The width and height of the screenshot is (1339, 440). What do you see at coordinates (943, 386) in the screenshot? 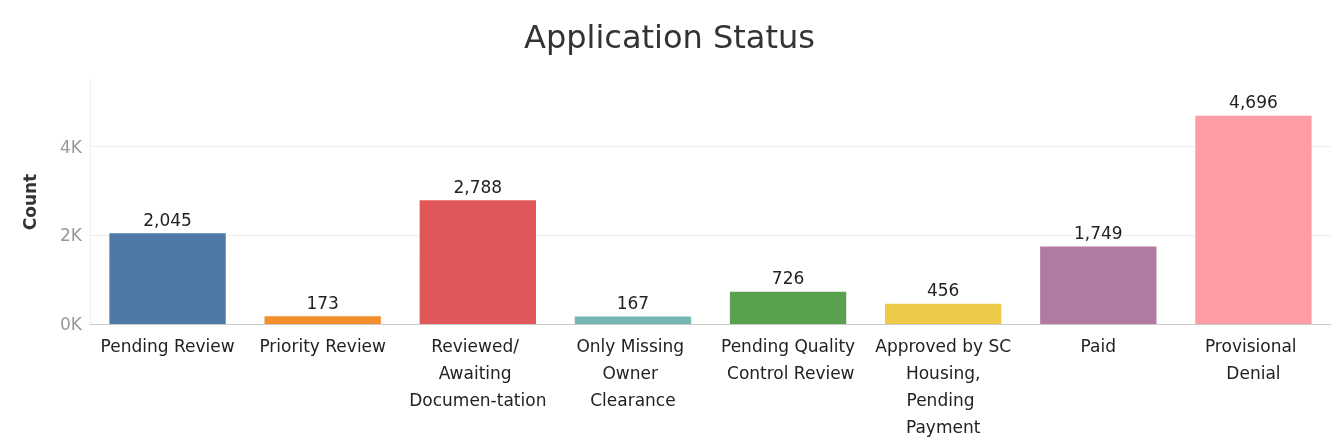
I see `x-tick-label: Approved by SC Housing, Pending Payment` at bounding box center [943, 386].